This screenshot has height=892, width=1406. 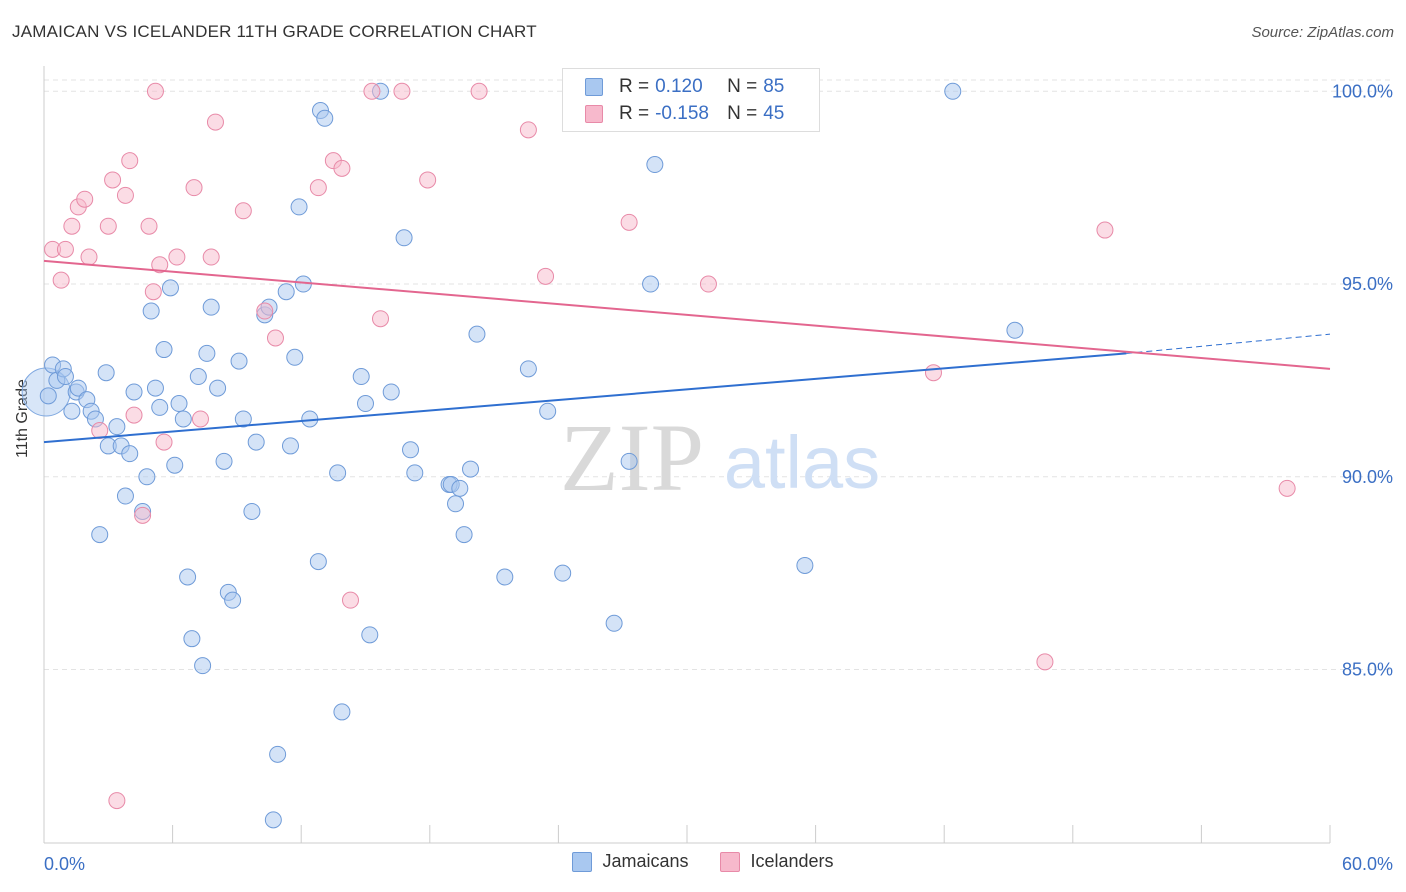 I want to click on legend-item-jamaicans: Jamaicans, so click(x=630, y=861).